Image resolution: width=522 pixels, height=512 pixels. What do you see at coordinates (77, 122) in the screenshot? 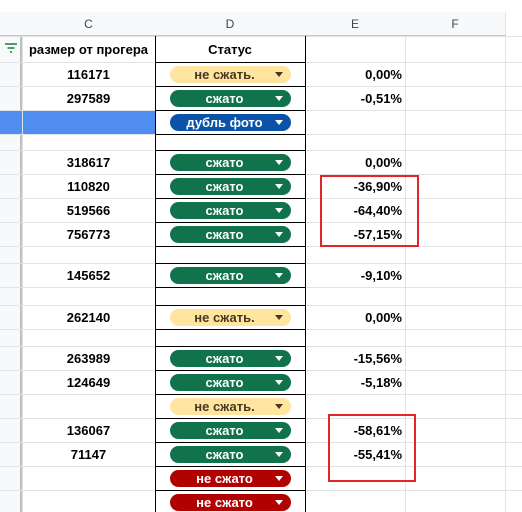
I see `selected-row` at bounding box center [77, 122].